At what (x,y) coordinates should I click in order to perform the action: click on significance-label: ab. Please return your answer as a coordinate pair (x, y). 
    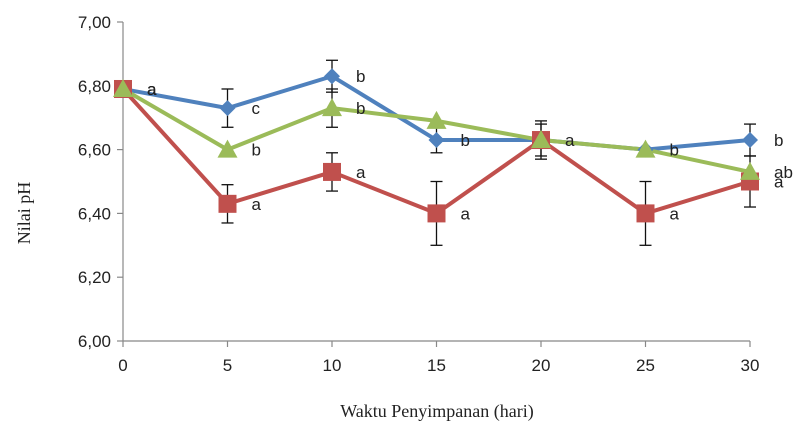
    Looking at the image, I should click on (783, 172).